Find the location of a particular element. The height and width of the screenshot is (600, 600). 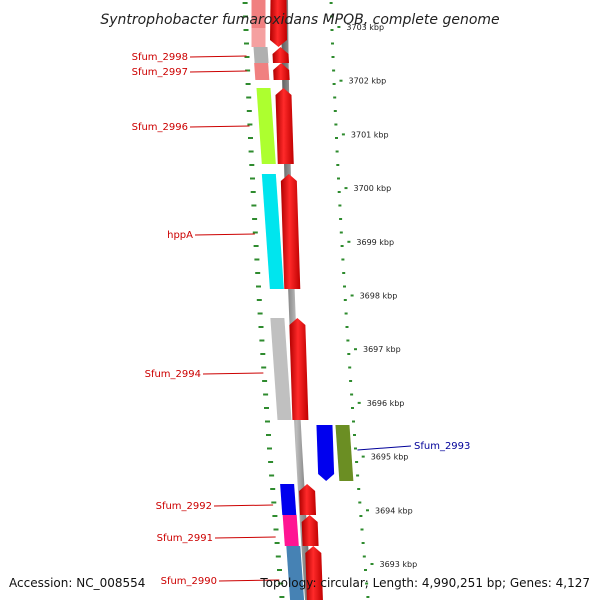

gene-label: hppA is located at coordinates (180, 235).